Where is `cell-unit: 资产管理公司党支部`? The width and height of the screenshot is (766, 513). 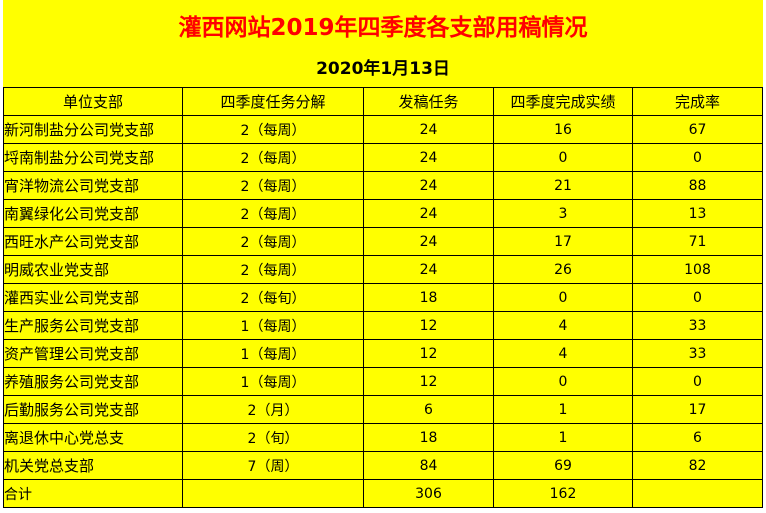
cell-unit: 资产管理公司党支部 is located at coordinates (93, 353).